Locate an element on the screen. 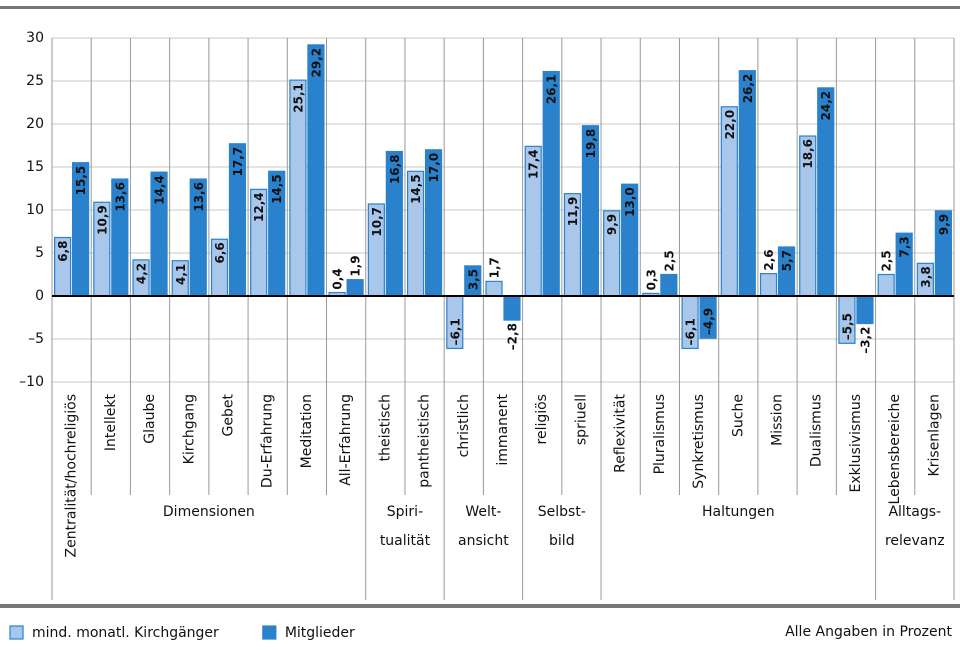 Image resolution: width=960 pixels, height=650 pixels. y-tick-label: 20 is located at coordinates (35, 124).